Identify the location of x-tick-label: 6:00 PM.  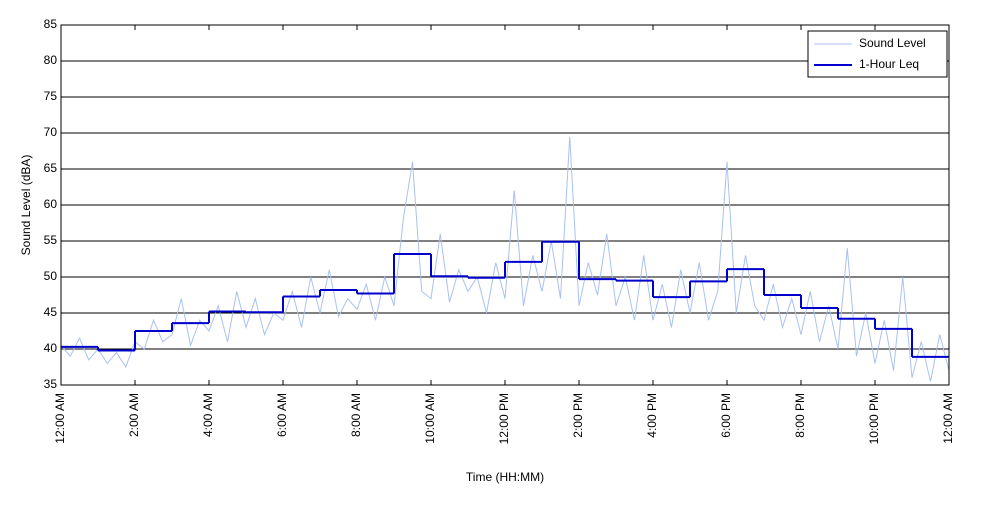
(726, 415).